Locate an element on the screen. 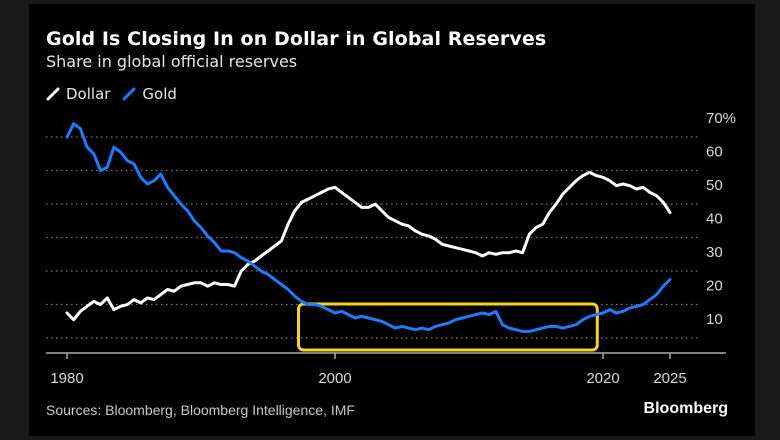 The height and width of the screenshot is (440, 780). legend-swatch-dollar-icon is located at coordinates (53, 94).